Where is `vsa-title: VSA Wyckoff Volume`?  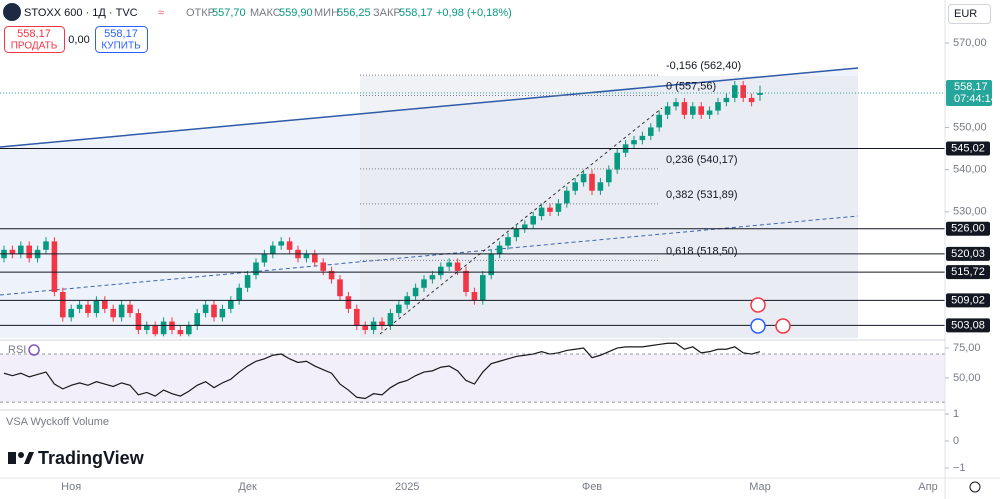 vsa-title: VSA Wyckoff Volume is located at coordinates (57, 422).